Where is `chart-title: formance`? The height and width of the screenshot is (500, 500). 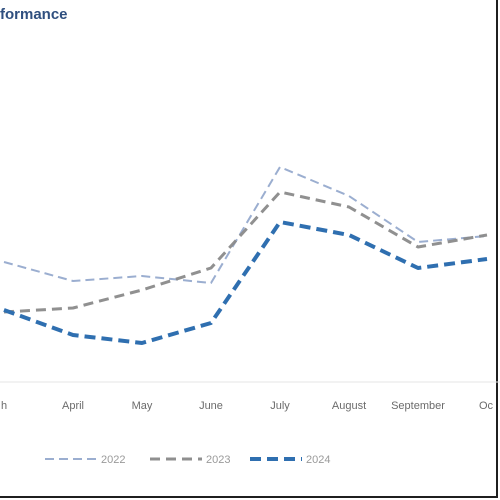 chart-title: formance is located at coordinates (34, 14).